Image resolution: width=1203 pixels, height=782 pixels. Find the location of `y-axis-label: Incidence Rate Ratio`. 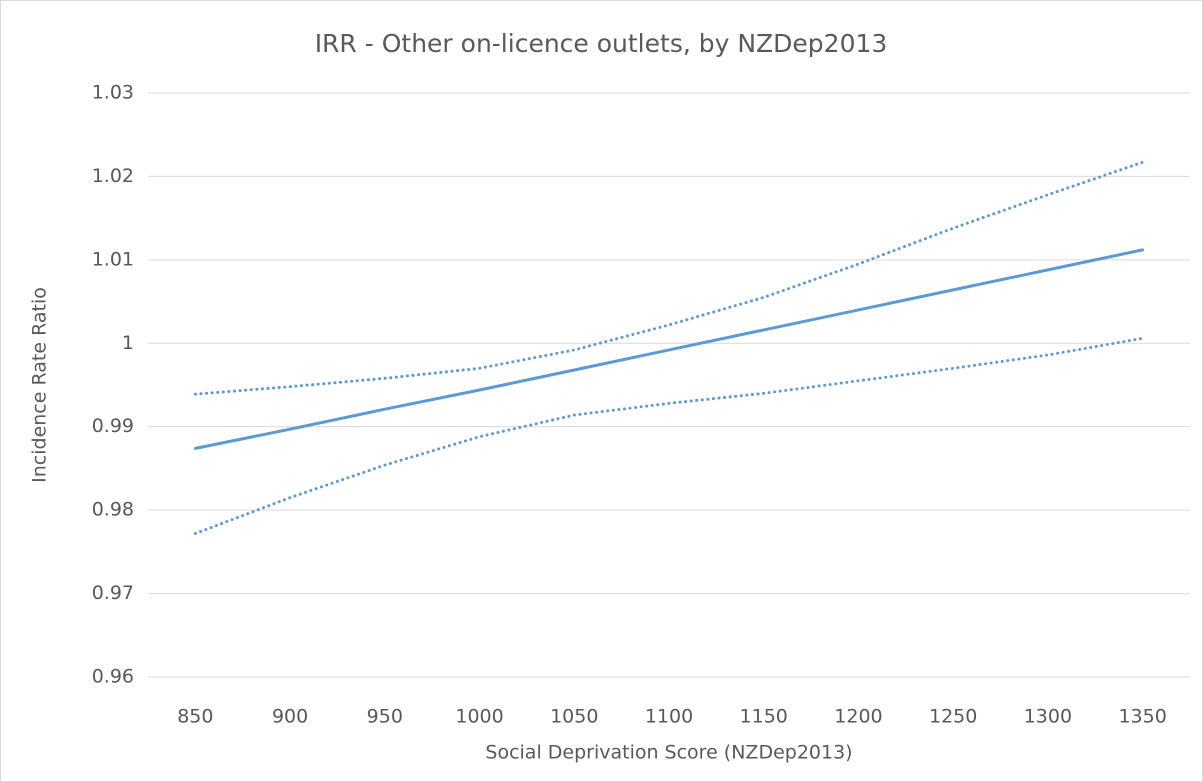

y-axis-label: Incidence Rate Ratio is located at coordinates (40, 385).